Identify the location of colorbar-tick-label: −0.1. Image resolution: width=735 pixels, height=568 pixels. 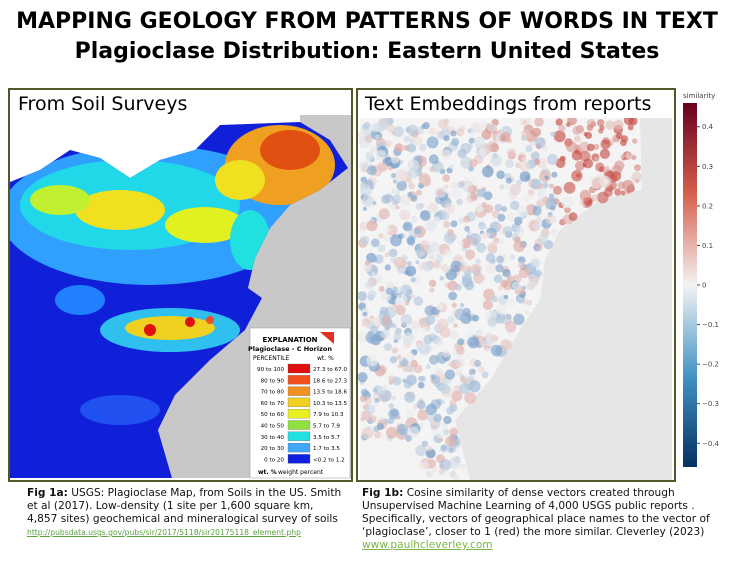
(710, 325).